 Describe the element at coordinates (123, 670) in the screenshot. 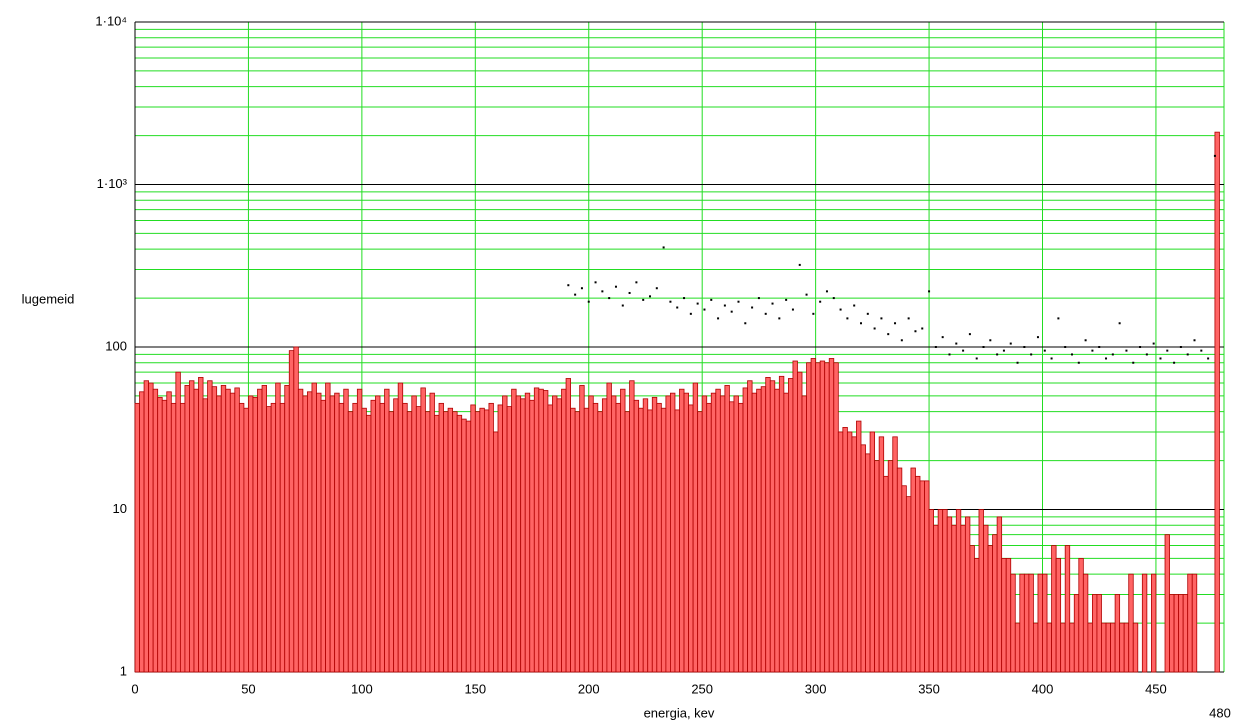

I see `y-tick-label: 1` at that location.